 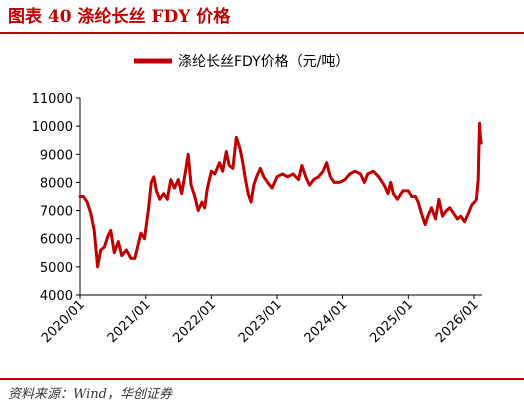 What do you see at coordinates (194, 321) in the screenshot?
I see `x-tick-label: 2022/01` at bounding box center [194, 321].